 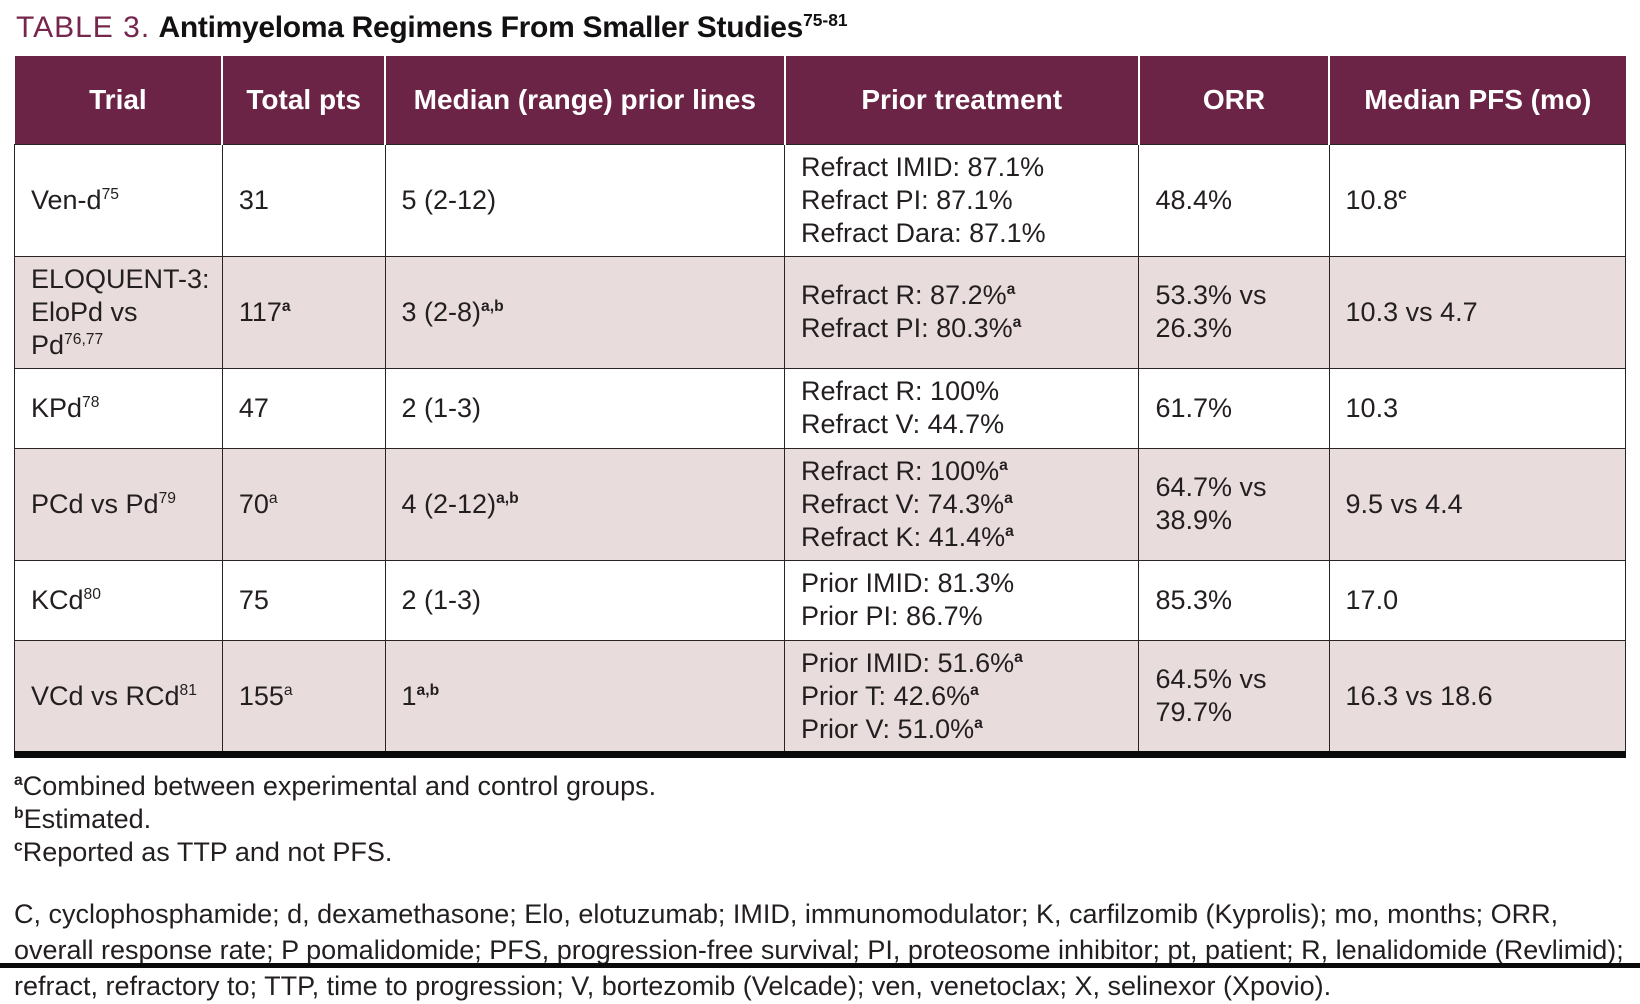 I want to click on cell-trial: PCd vs Pd79, so click(x=118, y=504).